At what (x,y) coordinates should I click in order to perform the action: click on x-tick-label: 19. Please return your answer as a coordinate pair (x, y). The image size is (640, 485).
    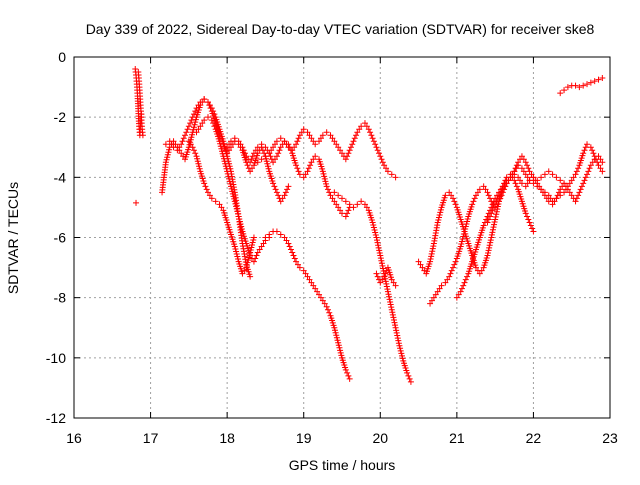
    Looking at the image, I should click on (304, 438).